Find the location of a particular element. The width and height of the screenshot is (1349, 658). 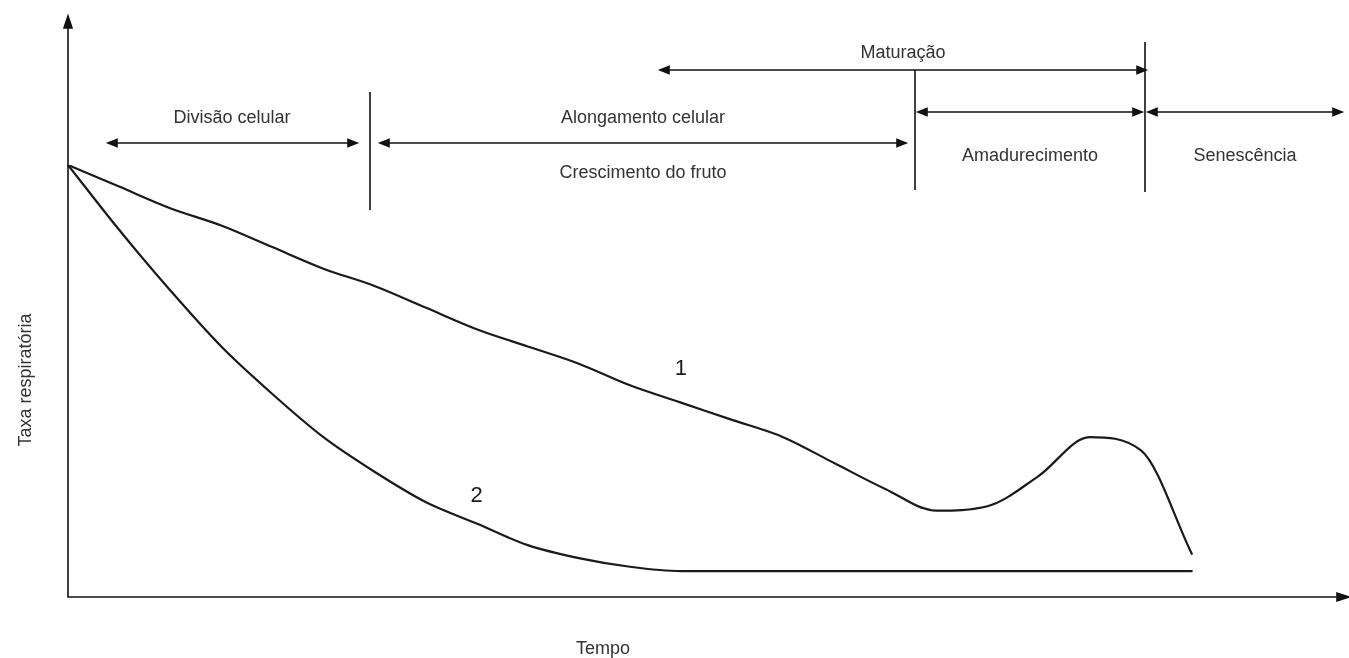

x-axis-title: Tempo is located at coordinates (603, 647).